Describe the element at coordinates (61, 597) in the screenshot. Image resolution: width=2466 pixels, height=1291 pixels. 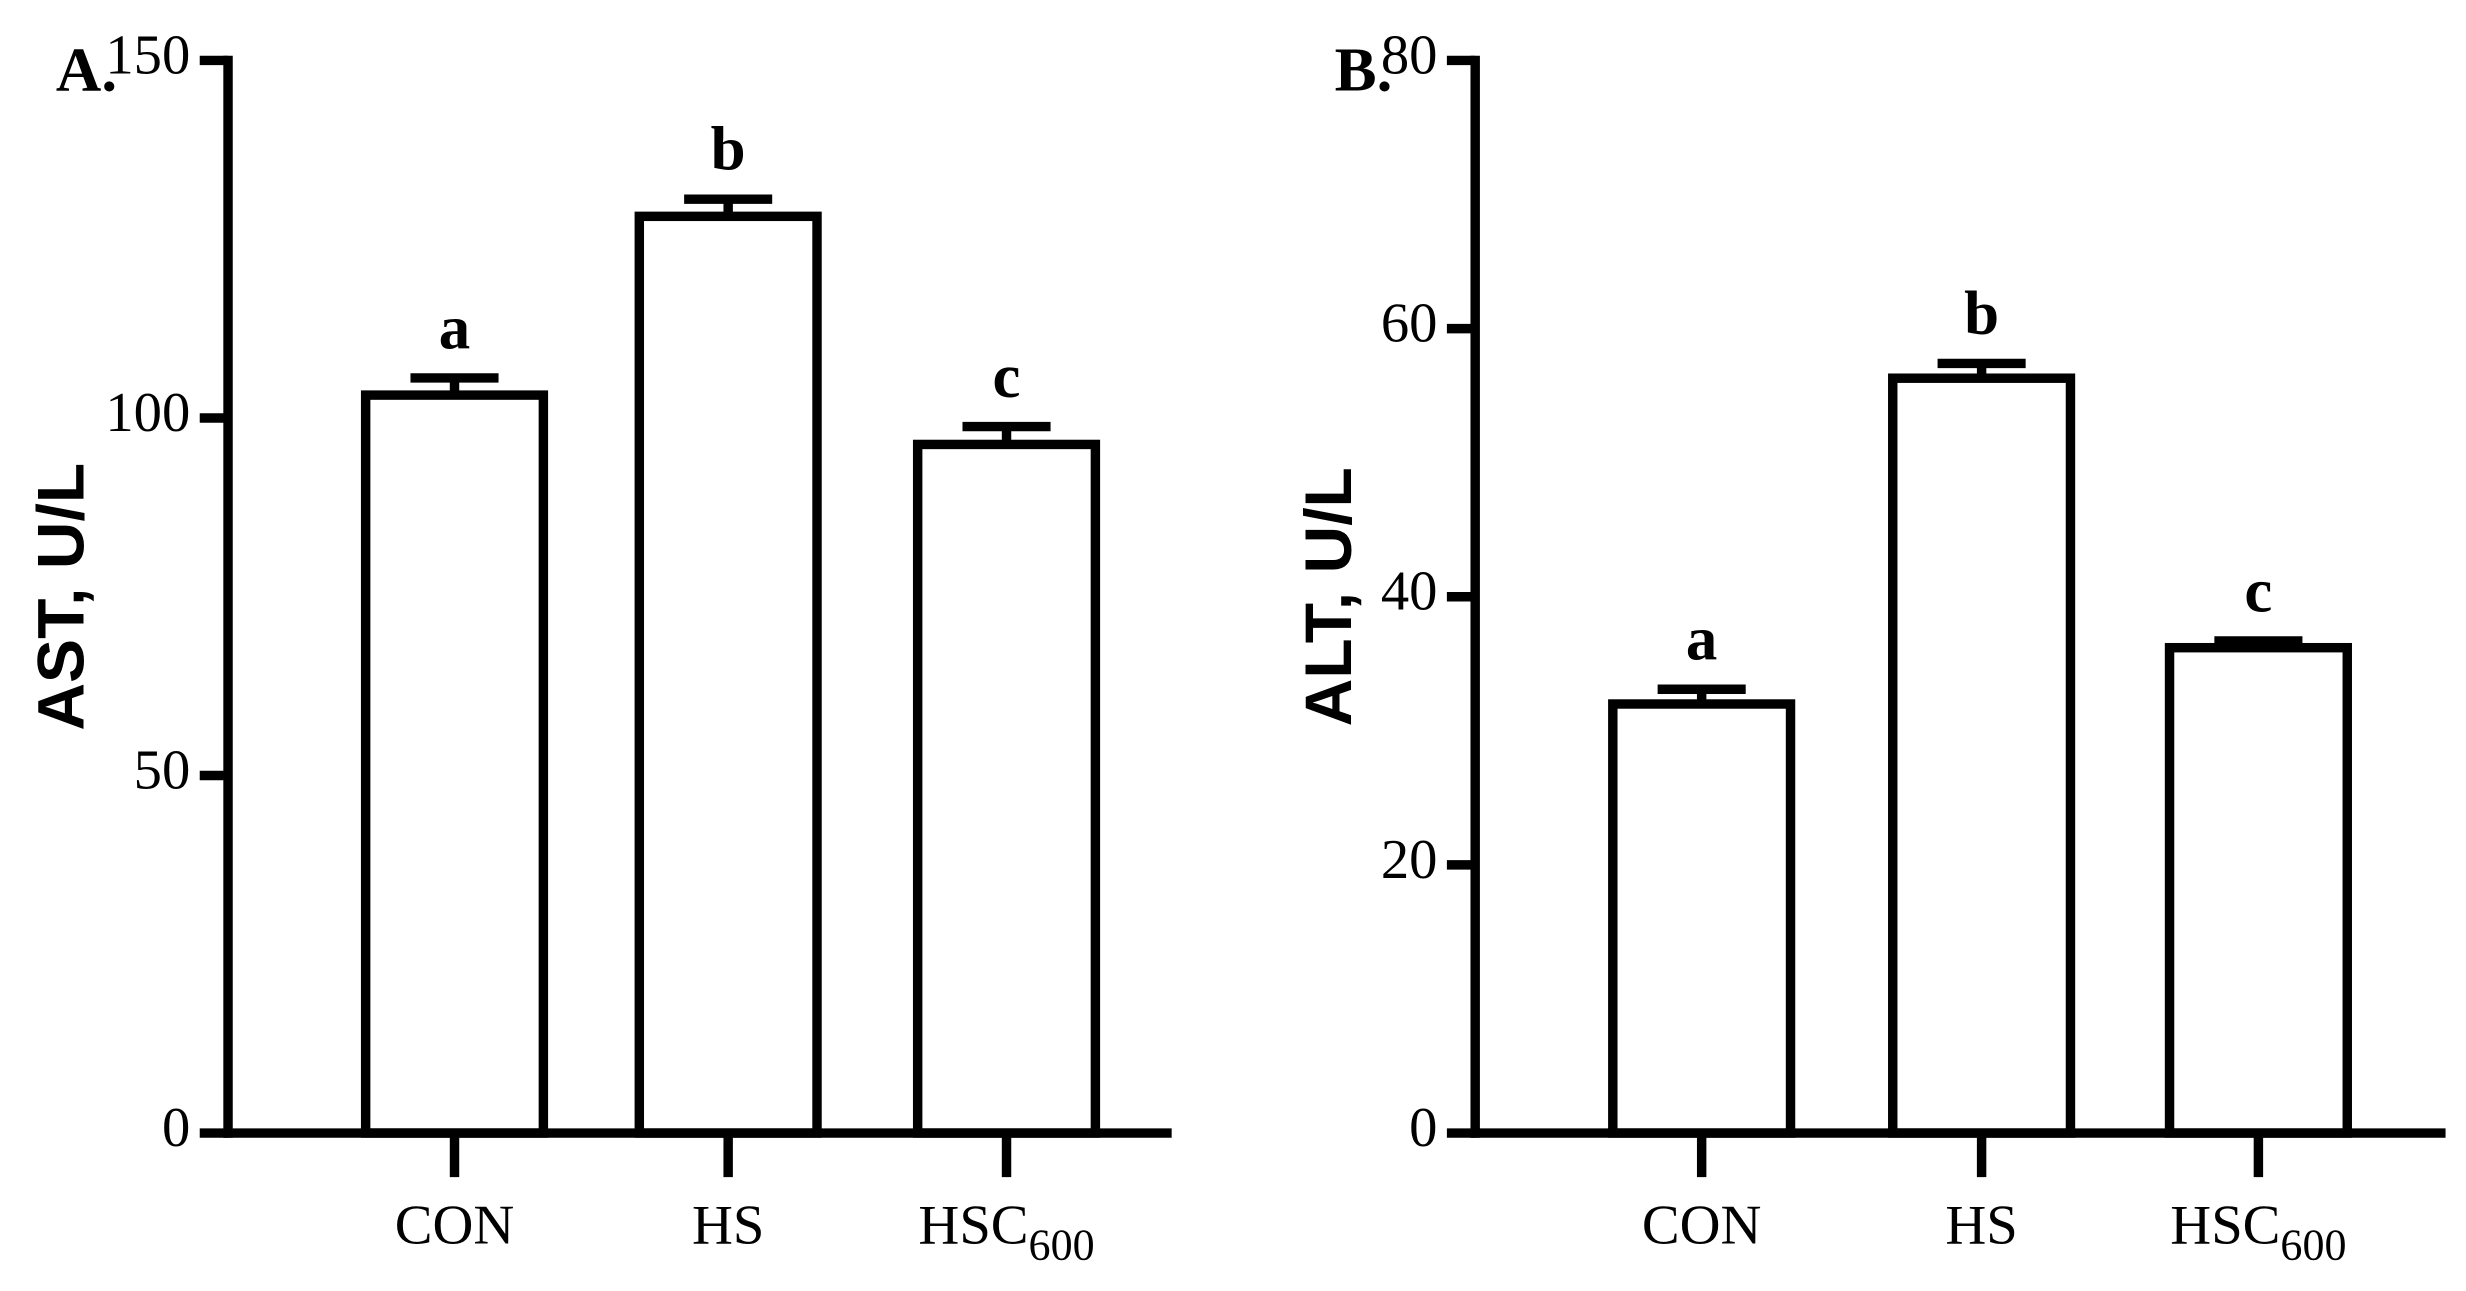
I see `y-axis-label: AST, U/L` at that location.